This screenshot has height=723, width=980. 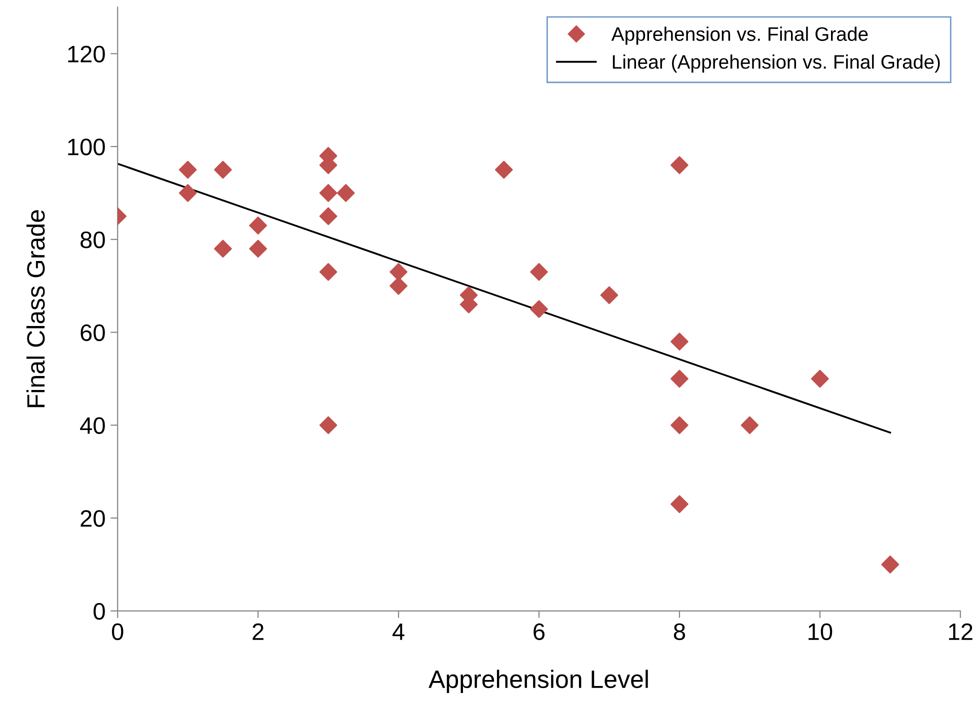 What do you see at coordinates (86, 54) in the screenshot?
I see `y-tick-label: 120` at bounding box center [86, 54].